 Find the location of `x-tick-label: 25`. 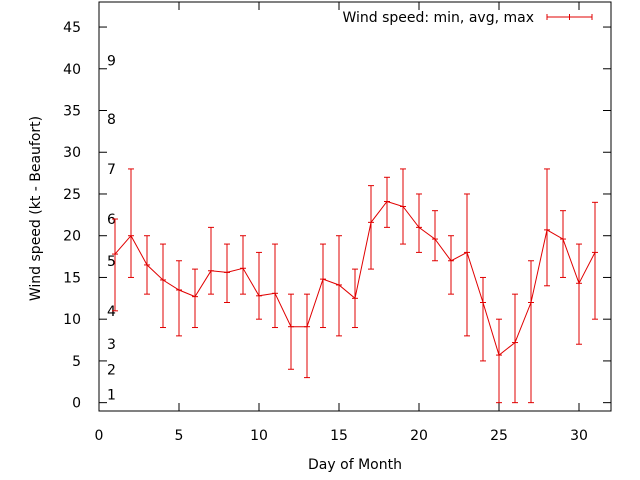

x-tick-label: 25 is located at coordinates (499, 436).